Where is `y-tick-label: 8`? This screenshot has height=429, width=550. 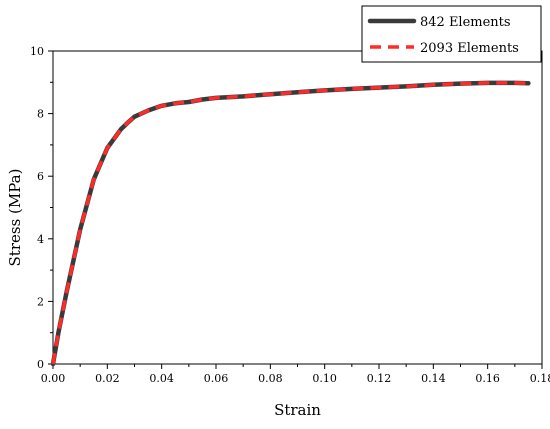
y-tick-label: 8 is located at coordinates (40, 114).